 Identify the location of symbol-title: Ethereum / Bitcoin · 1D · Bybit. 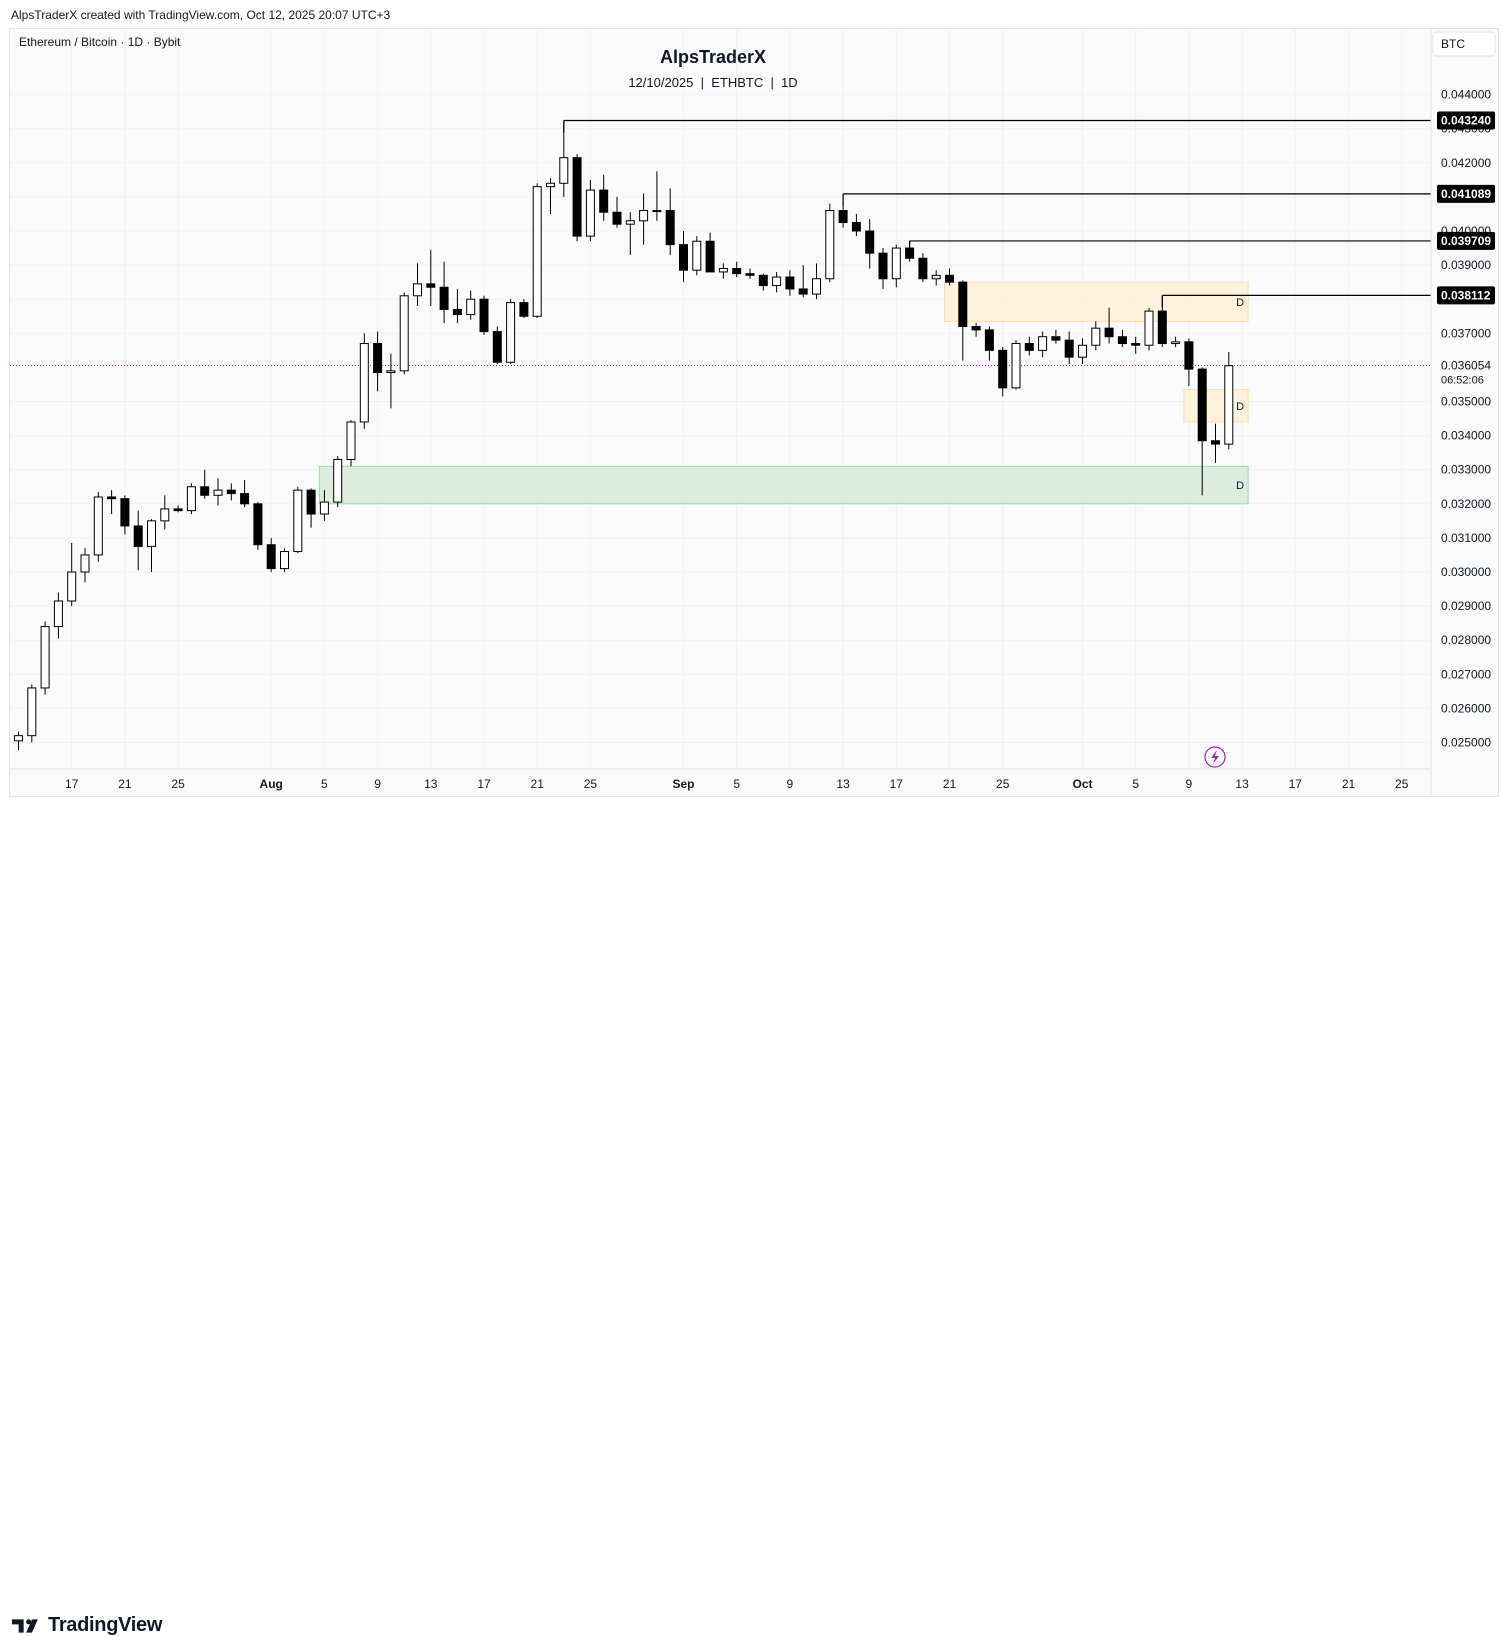
(100, 42).